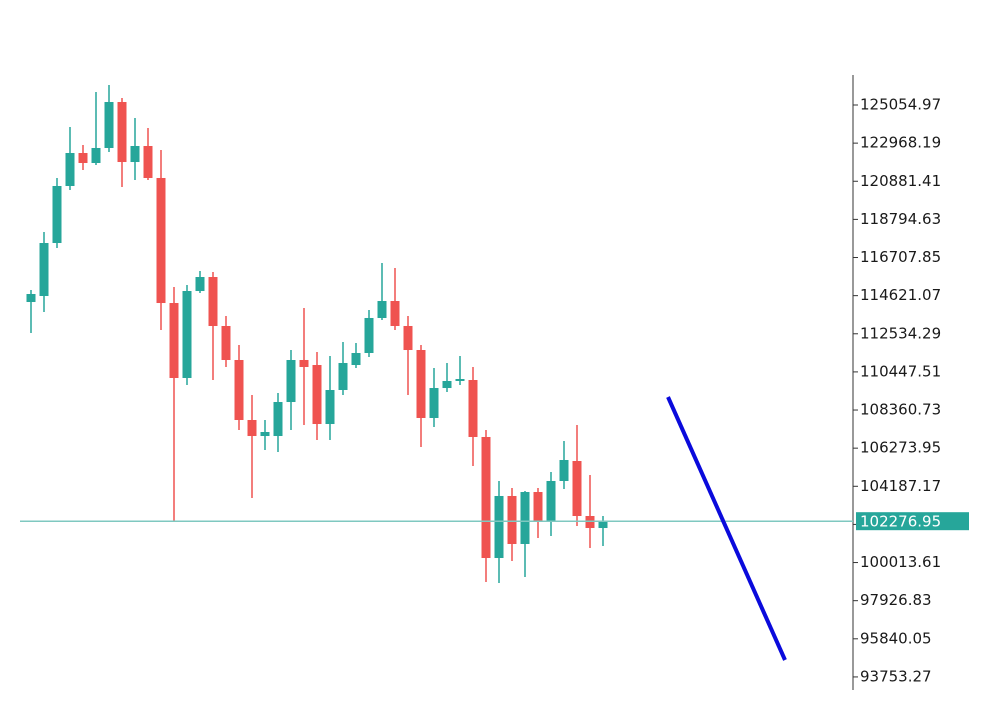 The width and height of the screenshot is (1000, 711). I want to click on y-tick-label: 95840.05, so click(896, 638).